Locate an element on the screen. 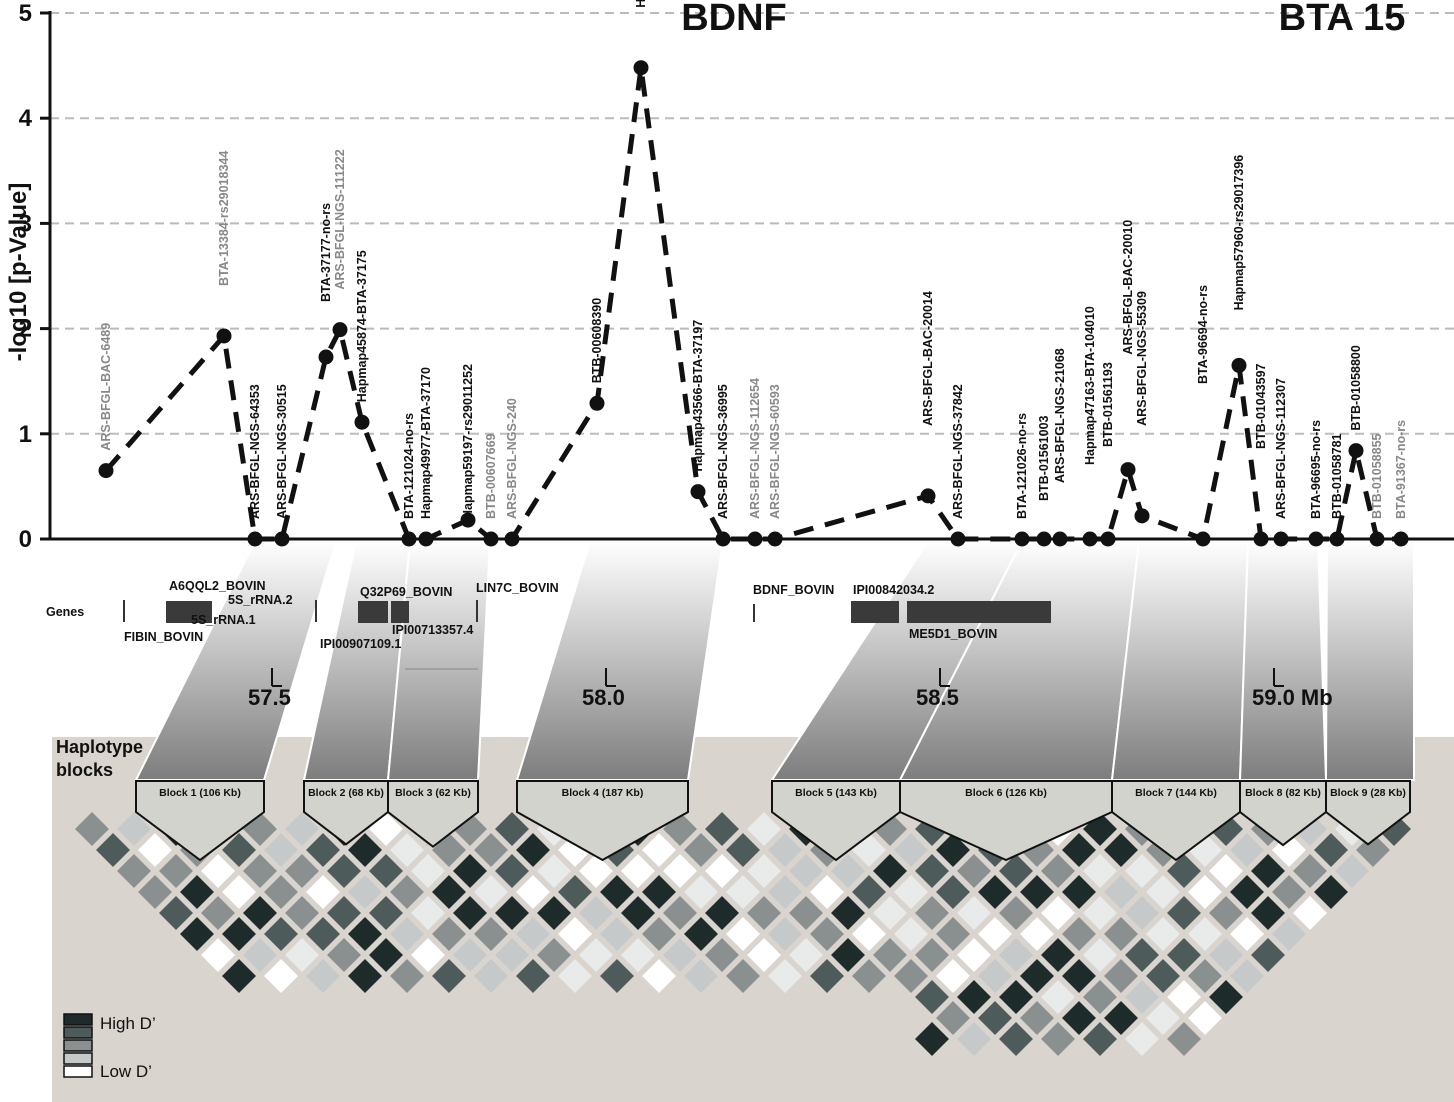 This screenshot has width=1454, height=1102. haplotype-title: Haplotype blocks is located at coordinates (99, 758).